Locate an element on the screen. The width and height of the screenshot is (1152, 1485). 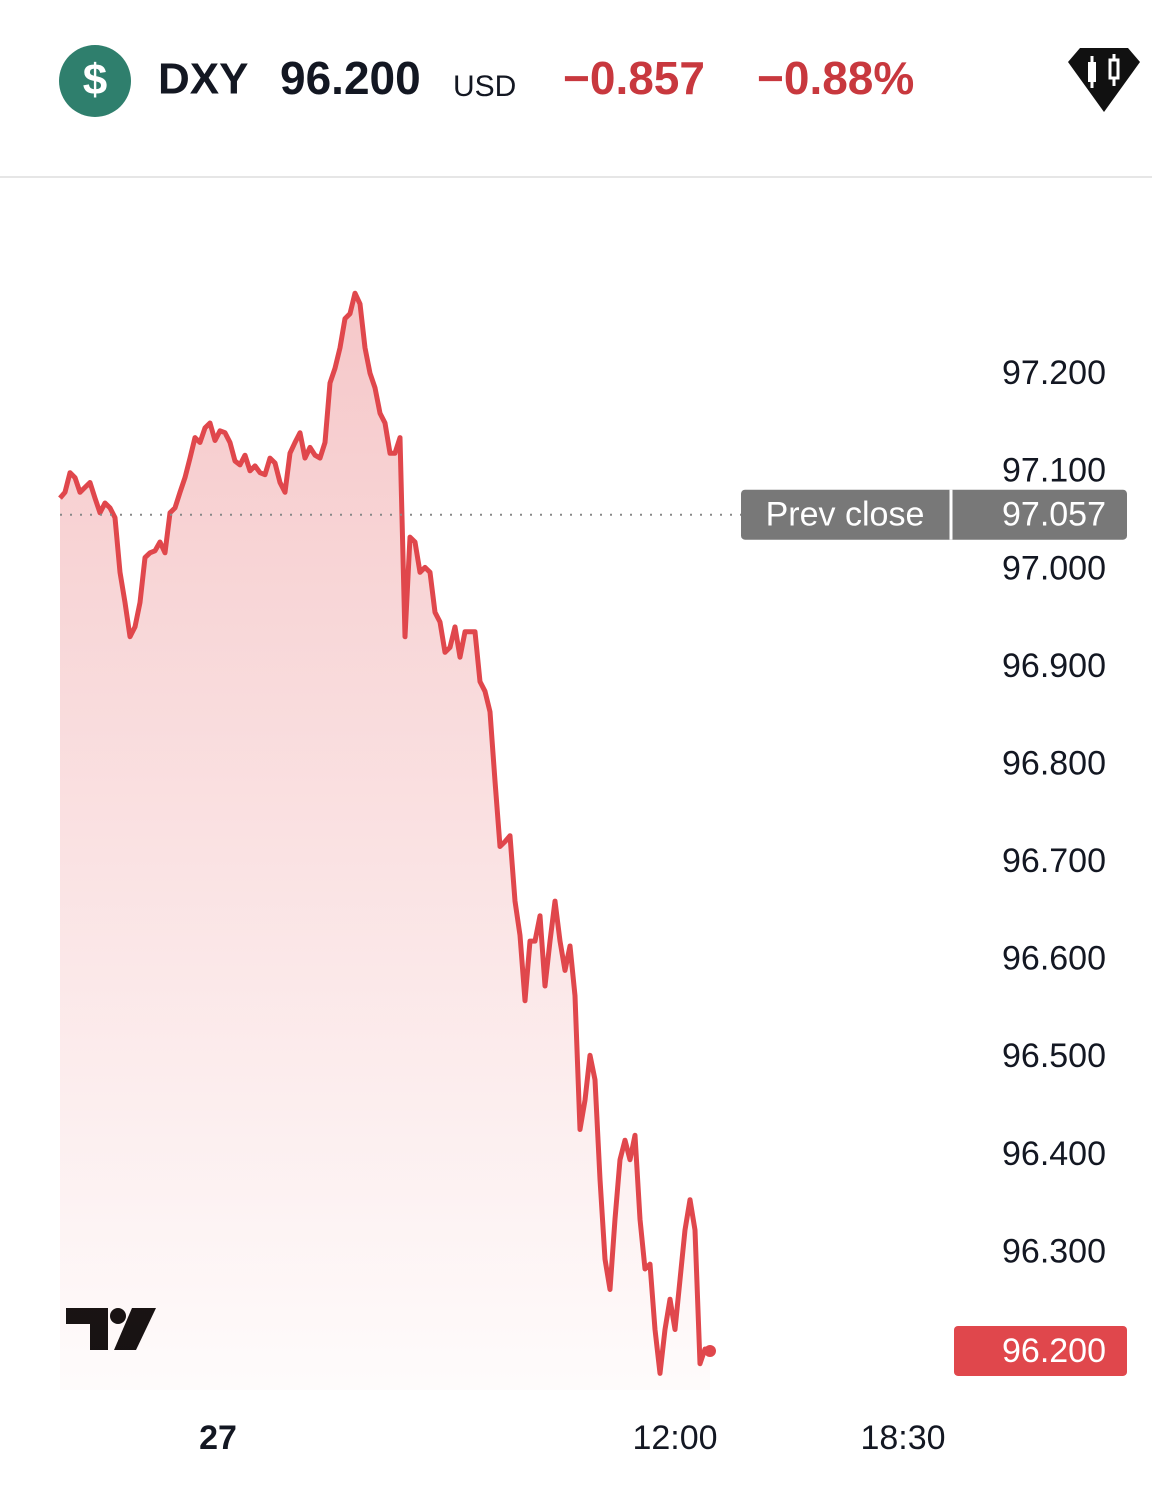
x-tick-label: 12:00 is located at coordinates (674, 1438).